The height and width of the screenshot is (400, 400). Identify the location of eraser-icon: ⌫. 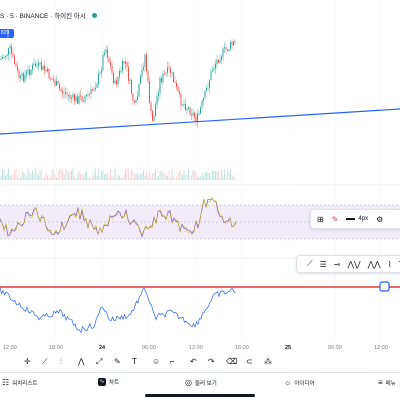
(232, 361).